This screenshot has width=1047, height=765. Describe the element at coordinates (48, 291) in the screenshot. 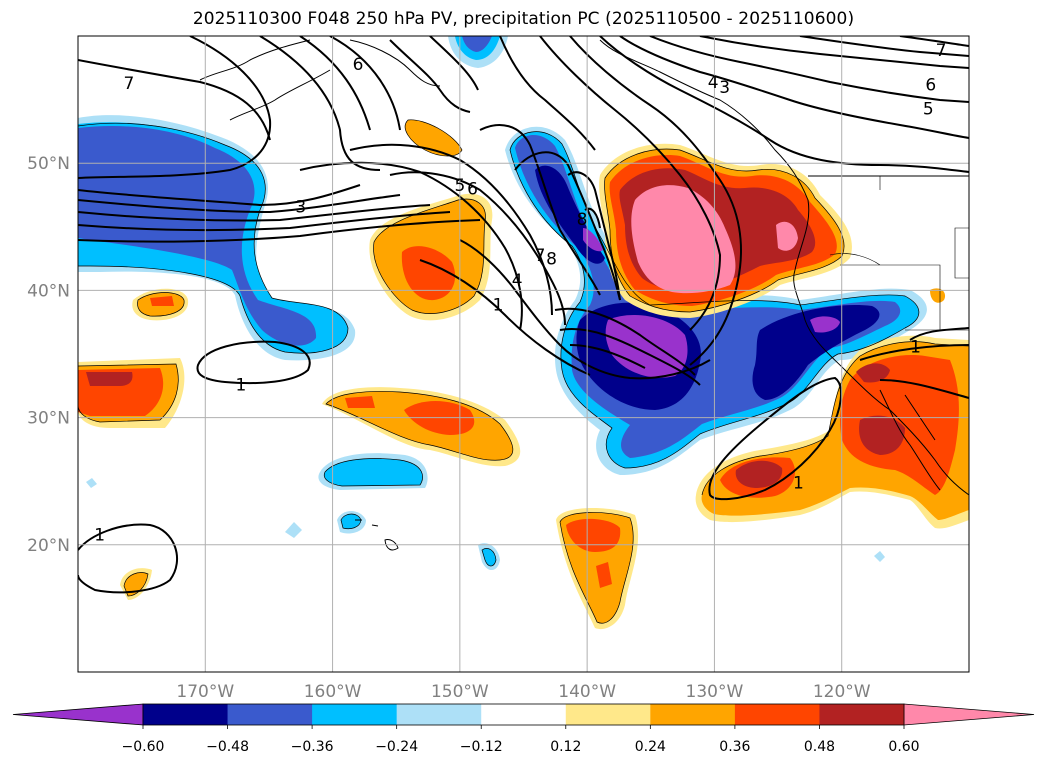

I see `lat-tick-label: 40°N` at that location.